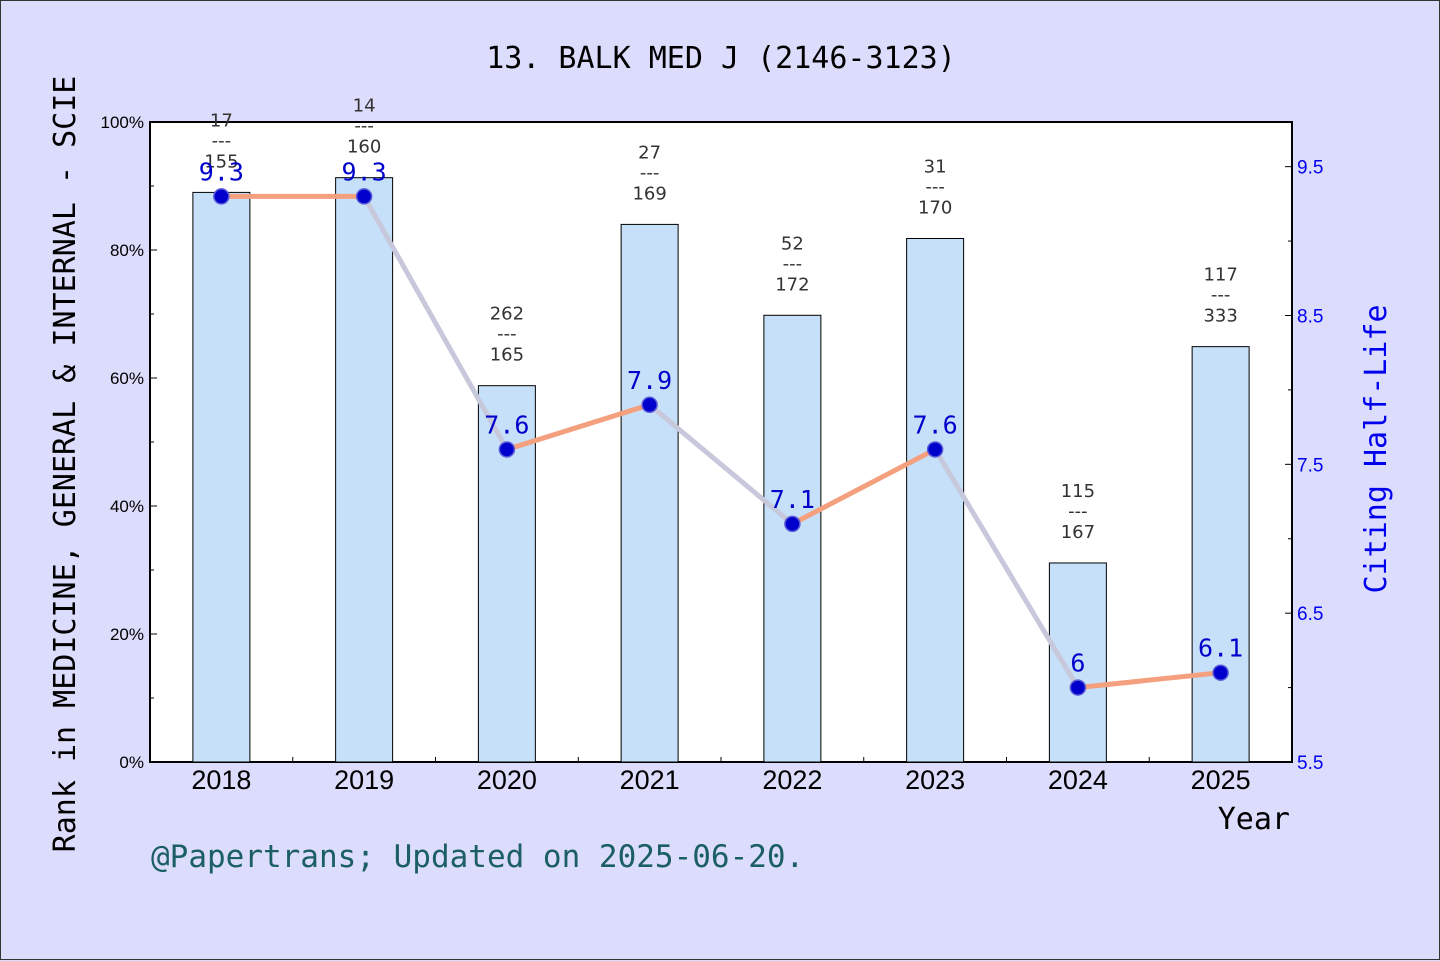 The width and height of the screenshot is (1440, 961). What do you see at coordinates (650, 780) in the screenshot?
I see `x-tick-label: 2021` at bounding box center [650, 780].